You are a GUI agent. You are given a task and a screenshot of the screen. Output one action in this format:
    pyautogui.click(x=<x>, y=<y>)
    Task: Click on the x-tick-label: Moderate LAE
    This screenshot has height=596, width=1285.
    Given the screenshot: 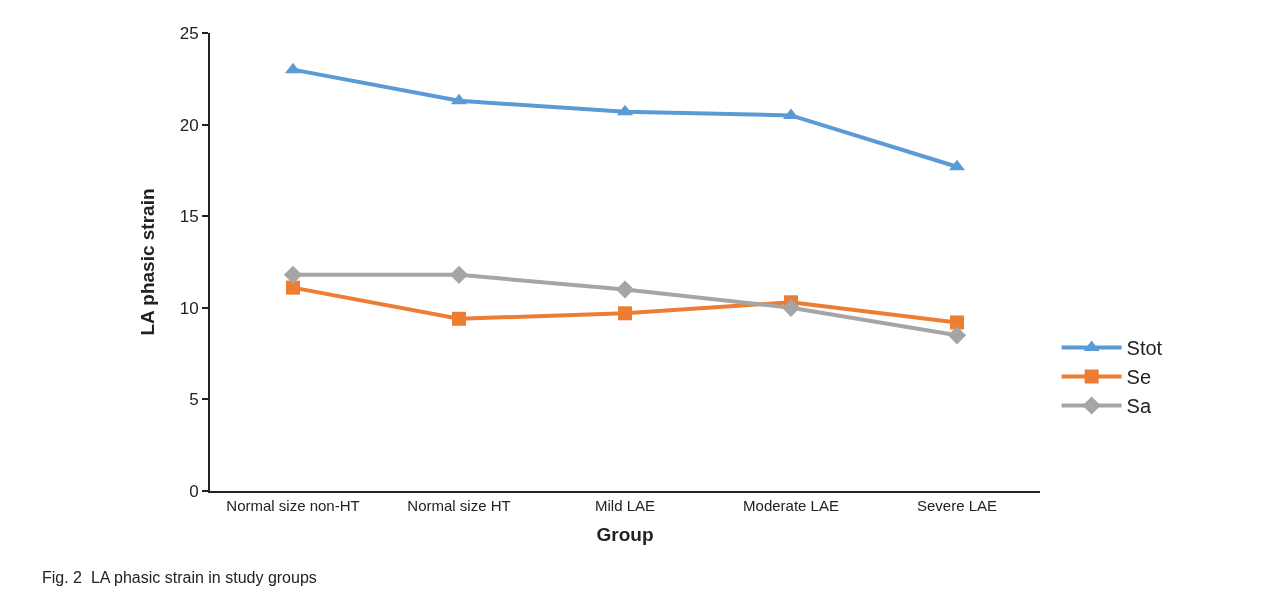 What is the action you would take?
    pyautogui.click(x=791, y=505)
    